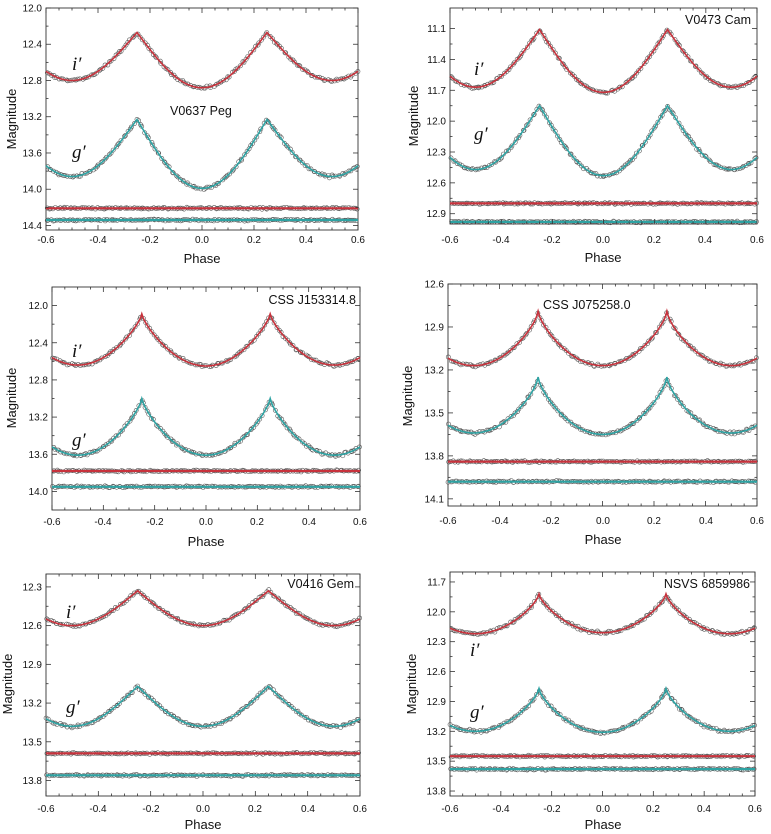 The image size is (771, 834). I want to click on y-tick-labels: 11.7 12.0 12.3 12.6 12.9 13.2 13.5 13.8, so click(437, 687).